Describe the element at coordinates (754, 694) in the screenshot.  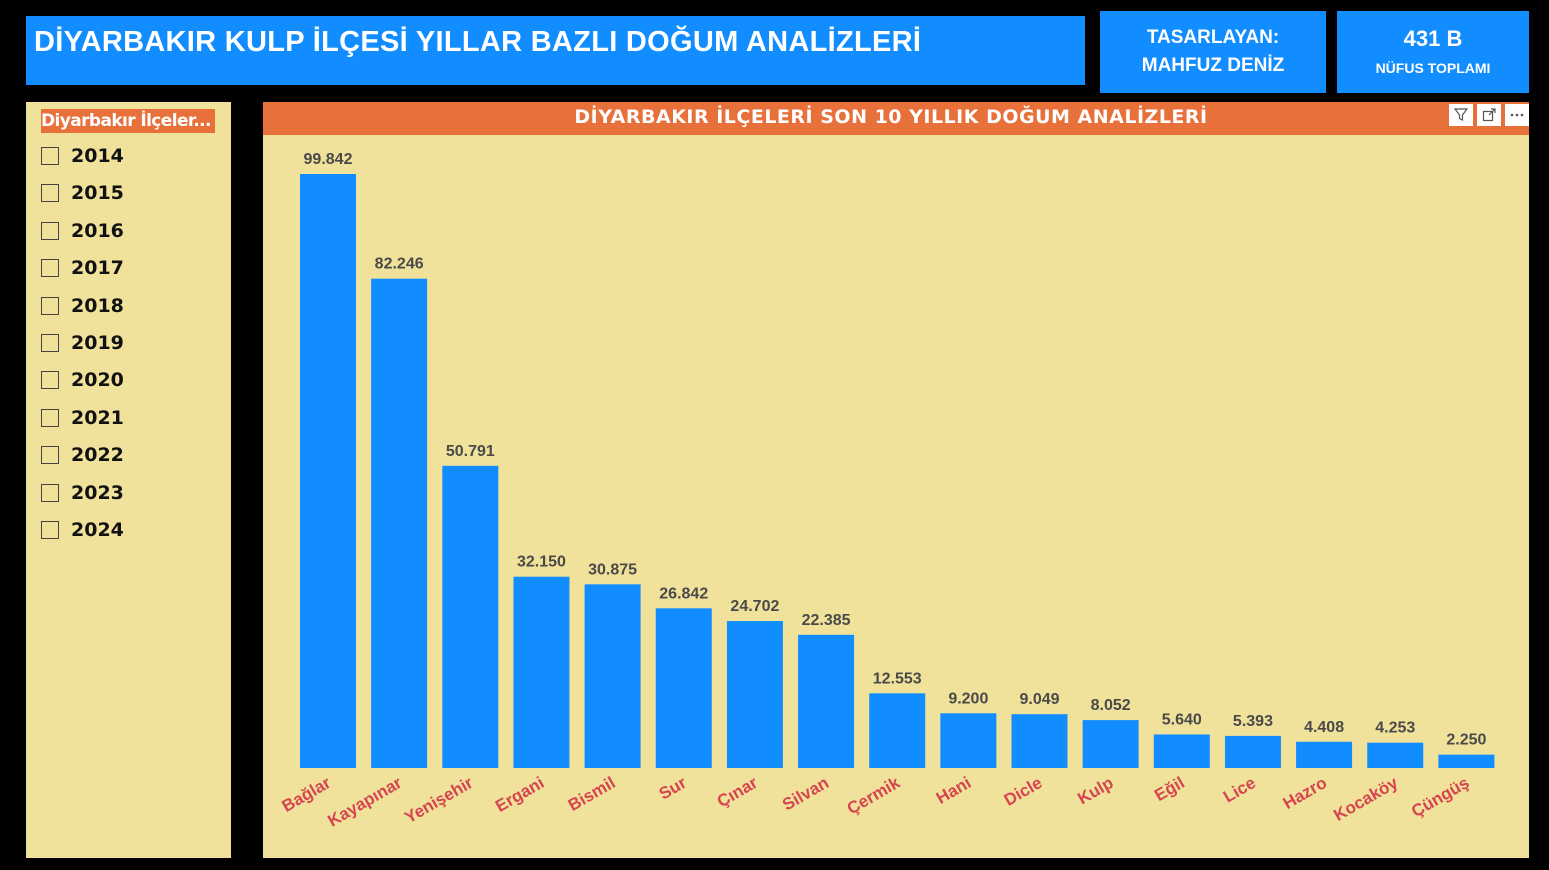
I see `bar-Çınar` at that location.